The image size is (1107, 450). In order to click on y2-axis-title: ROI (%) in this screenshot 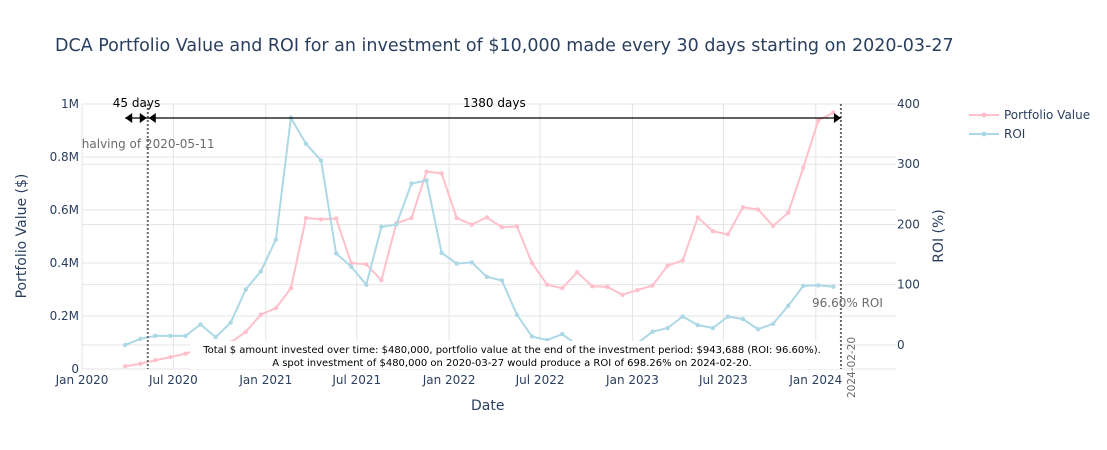, I will do `click(939, 236)`.